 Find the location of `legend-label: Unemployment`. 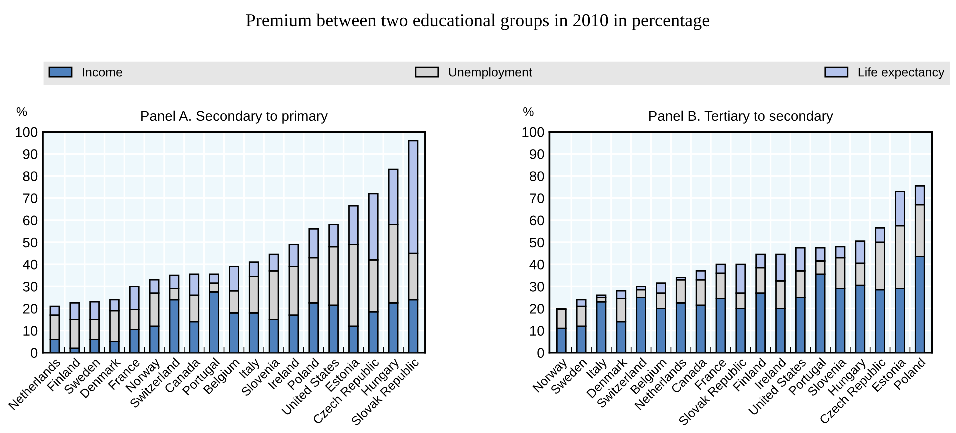

legend-label: Unemployment is located at coordinates (490, 74).